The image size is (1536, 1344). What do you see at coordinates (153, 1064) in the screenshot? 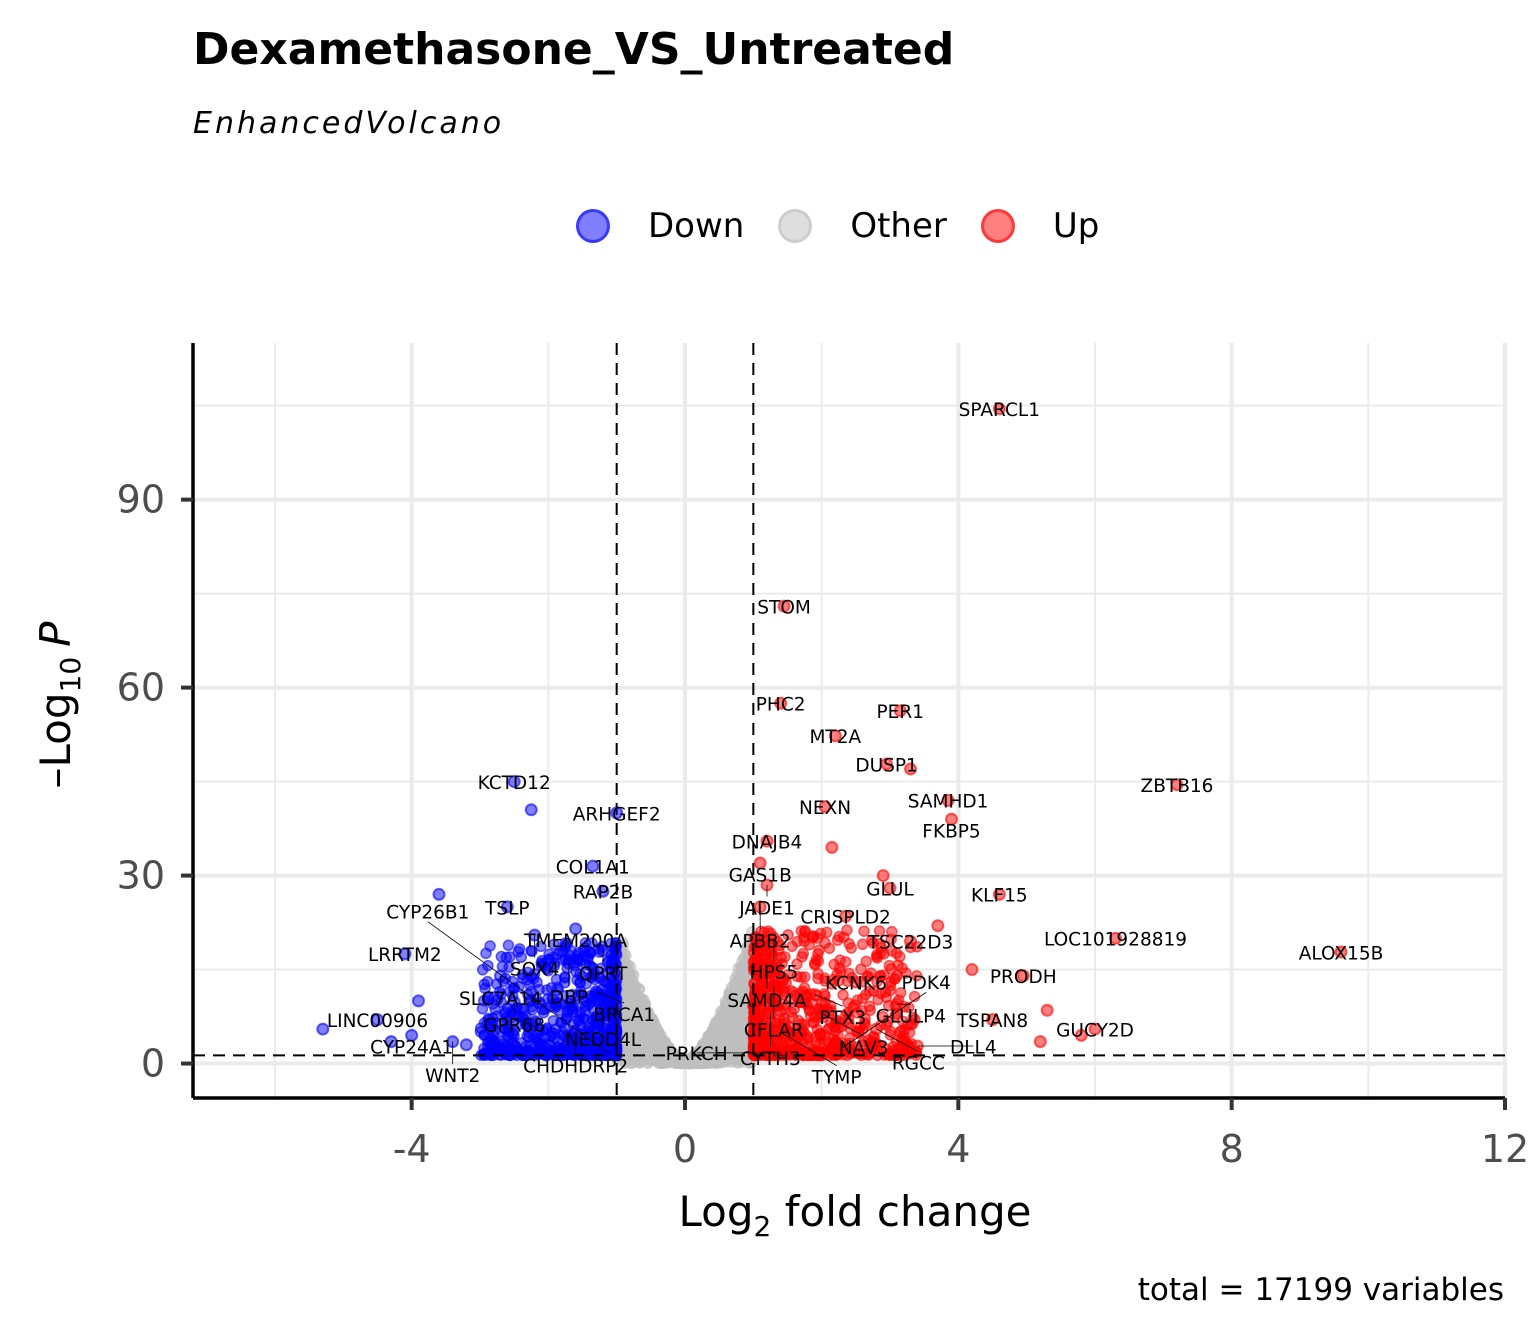
I see `y-tick-label: 0` at bounding box center [153, 1064].